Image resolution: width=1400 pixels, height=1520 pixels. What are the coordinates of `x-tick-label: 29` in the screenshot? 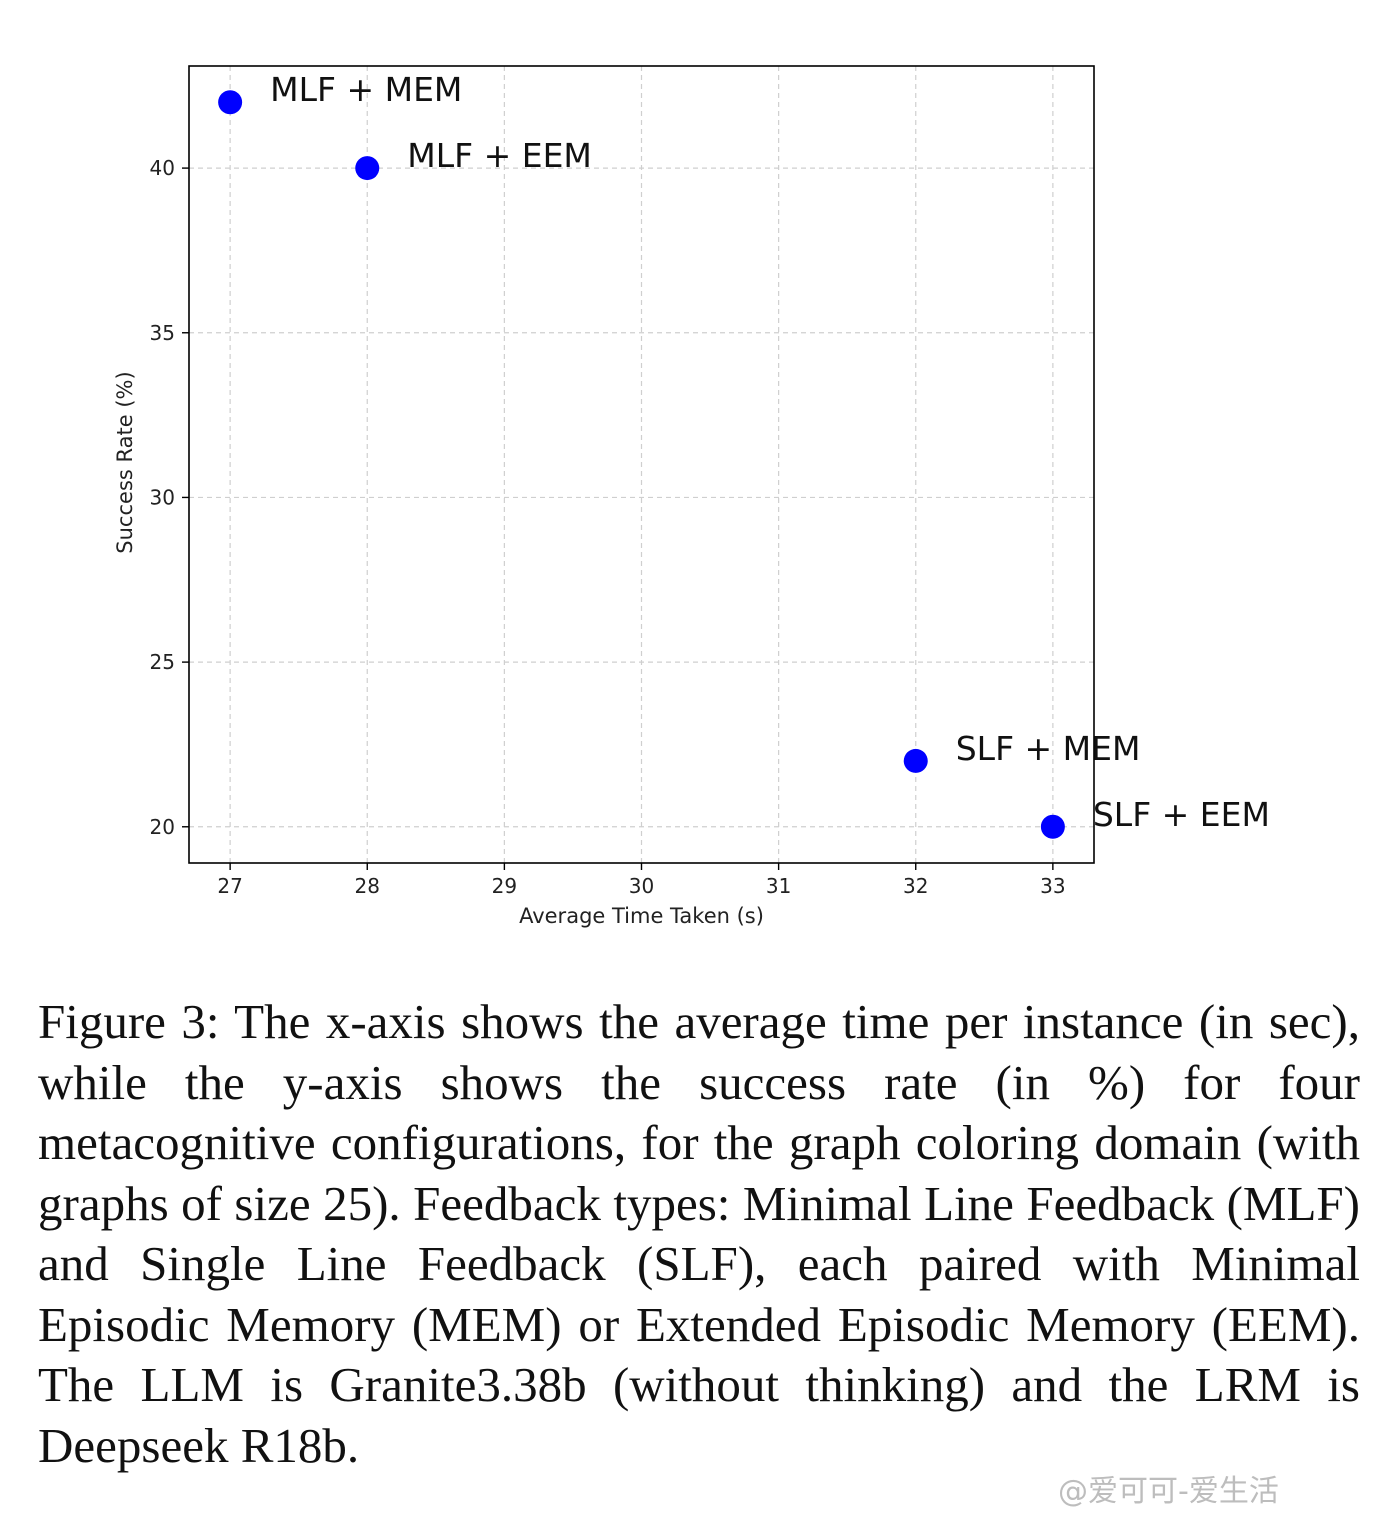 It's located at (504, 886).